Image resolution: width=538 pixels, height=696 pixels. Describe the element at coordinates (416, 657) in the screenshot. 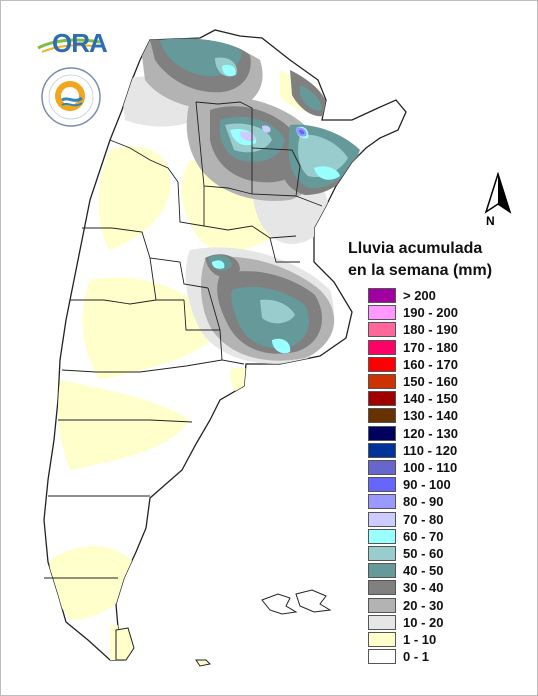

I see `legend-label: 0 - 1` at that location.